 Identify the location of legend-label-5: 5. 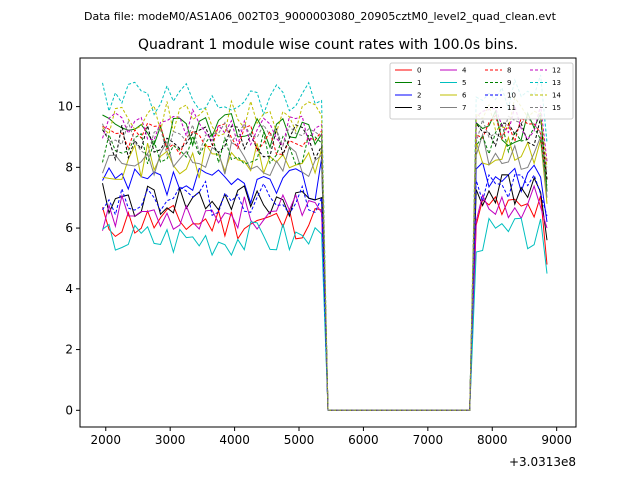
(464, 83).